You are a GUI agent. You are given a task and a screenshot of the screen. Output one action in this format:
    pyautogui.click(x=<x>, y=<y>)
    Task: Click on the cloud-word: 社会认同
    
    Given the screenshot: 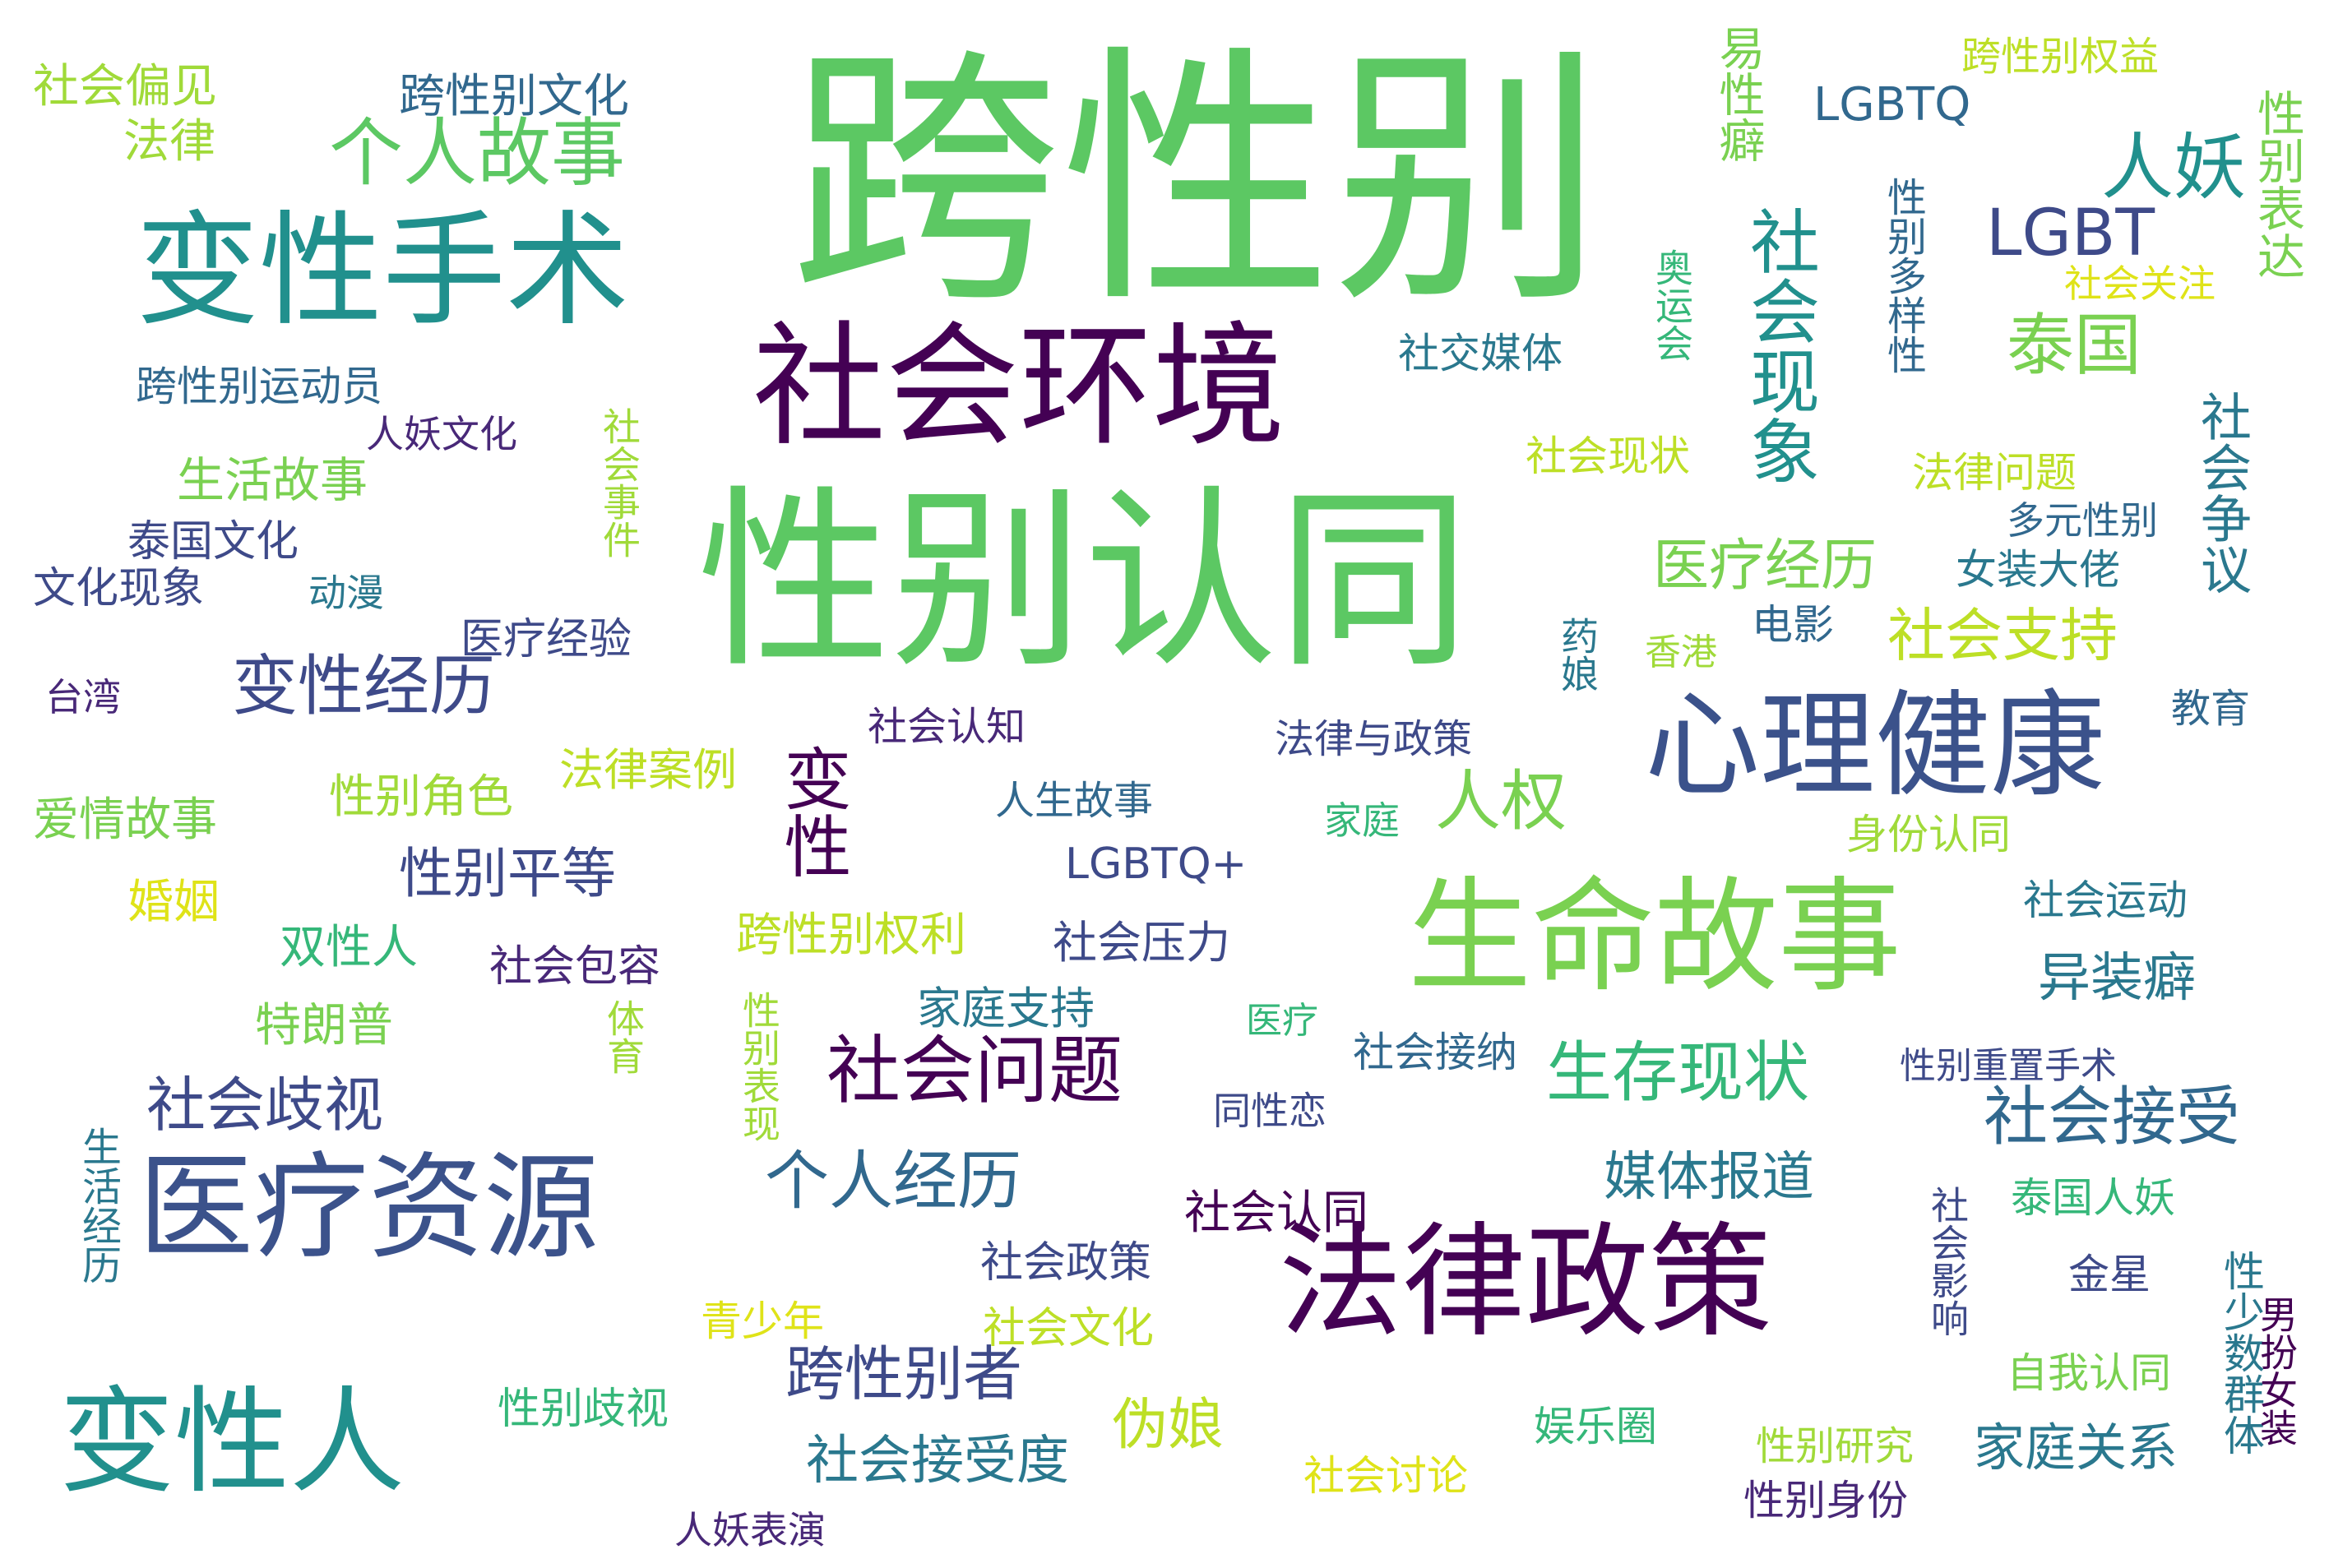 What is the action you would take?
    pyautogui.click(x=1276, y=1213)
    